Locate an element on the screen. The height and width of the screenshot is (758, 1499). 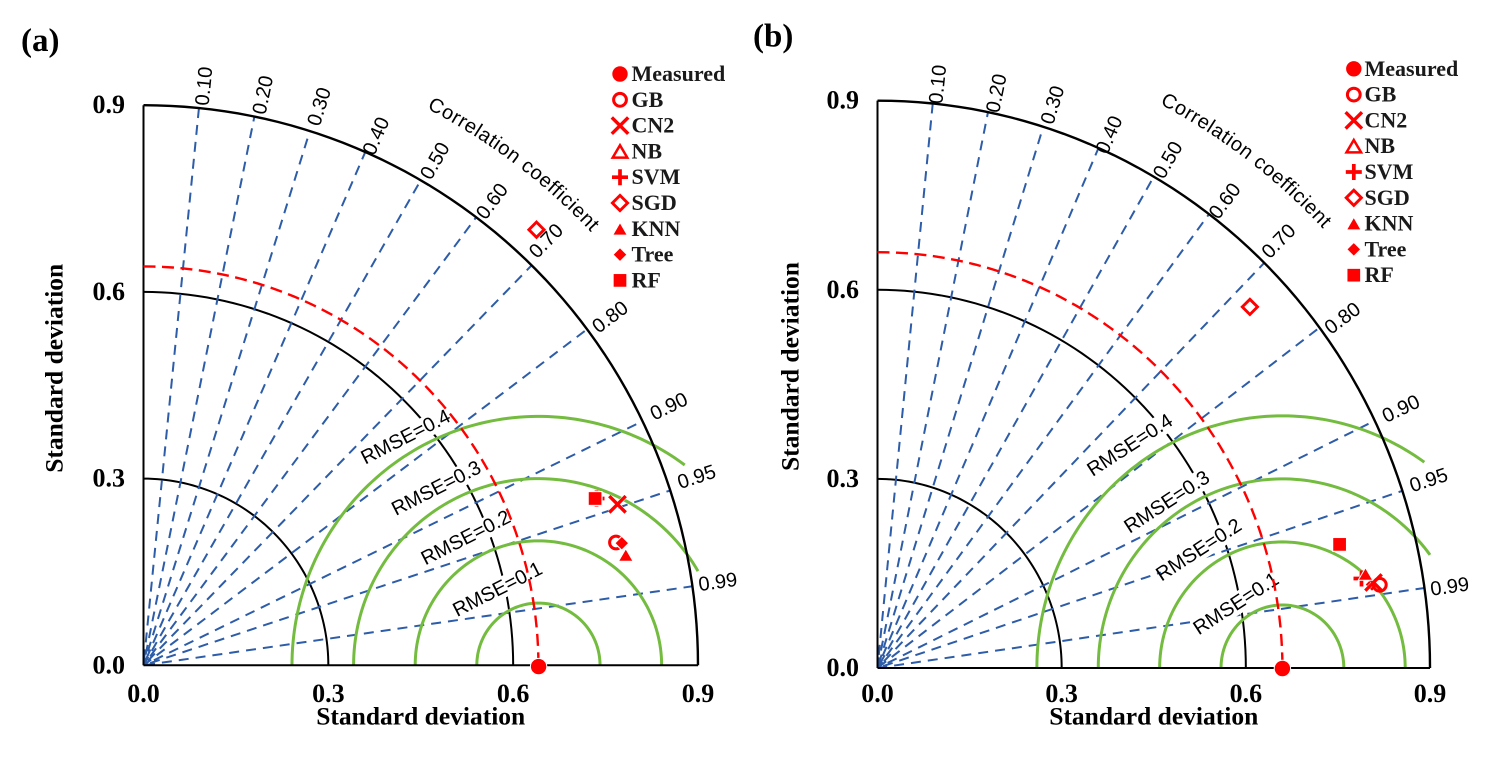
svg-text: (b) is located at coordinates (773, 37).